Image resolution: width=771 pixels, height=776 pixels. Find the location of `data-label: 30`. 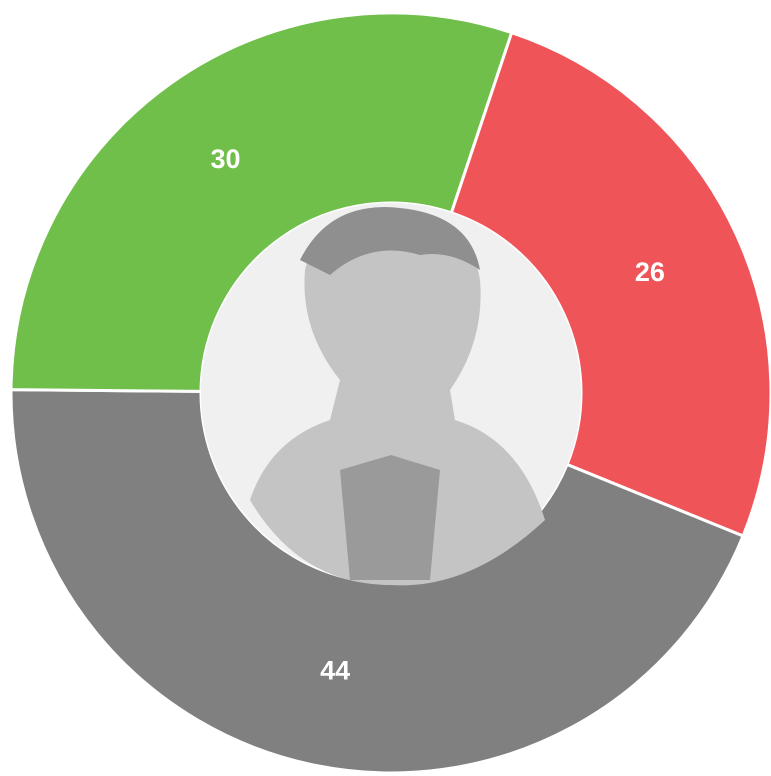

data-label: 30 is located at coordinates (225, 159).